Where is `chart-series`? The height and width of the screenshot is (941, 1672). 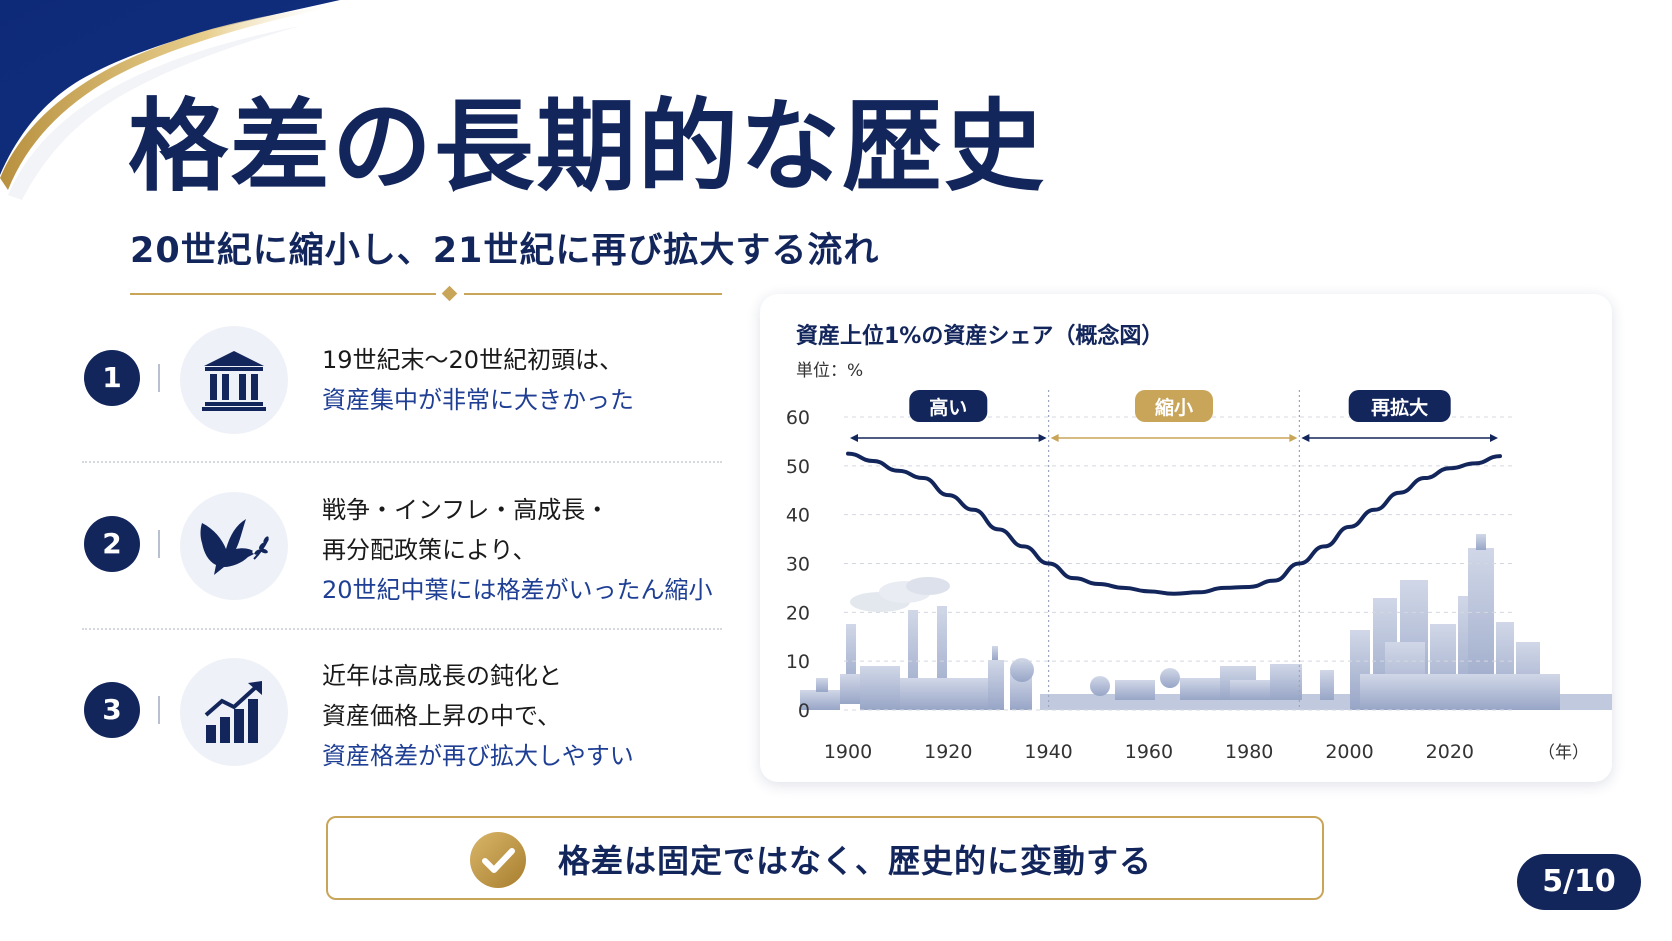
chart-series is located at coordinates (1174, 523).